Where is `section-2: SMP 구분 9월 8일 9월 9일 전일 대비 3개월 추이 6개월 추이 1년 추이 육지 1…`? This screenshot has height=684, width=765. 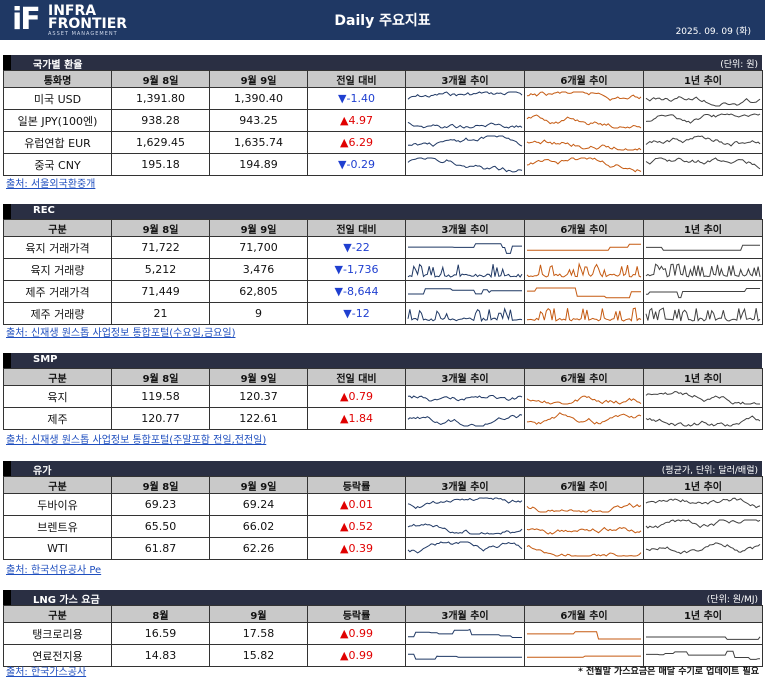 section-2: SMP 구분 9월 8일 9월 9일 전일 대비 3개월 추이 6개월 추이 1년 추이 육지 1… is located at coordinates (383, 391).